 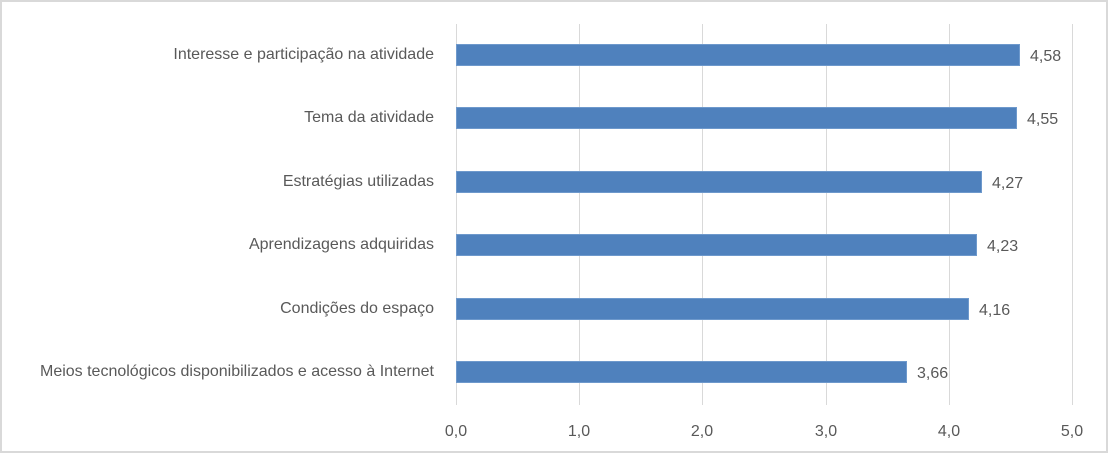 What do you see at coordinates (369, 117) in the screenshot?
I see `category-label: Tema da atividade` at bounding box center [369, 117].